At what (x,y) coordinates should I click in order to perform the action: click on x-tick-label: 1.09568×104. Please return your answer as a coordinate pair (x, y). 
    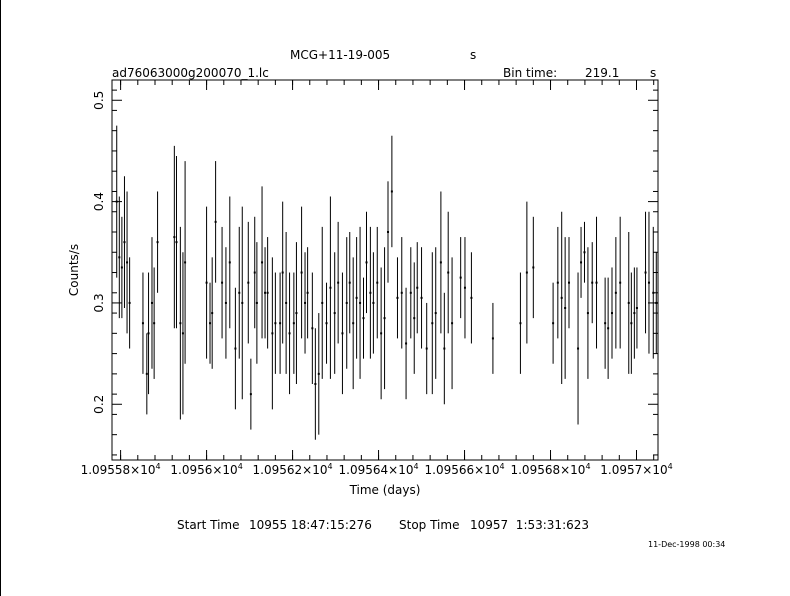
    Looking at the image, I should click on (550, 469).